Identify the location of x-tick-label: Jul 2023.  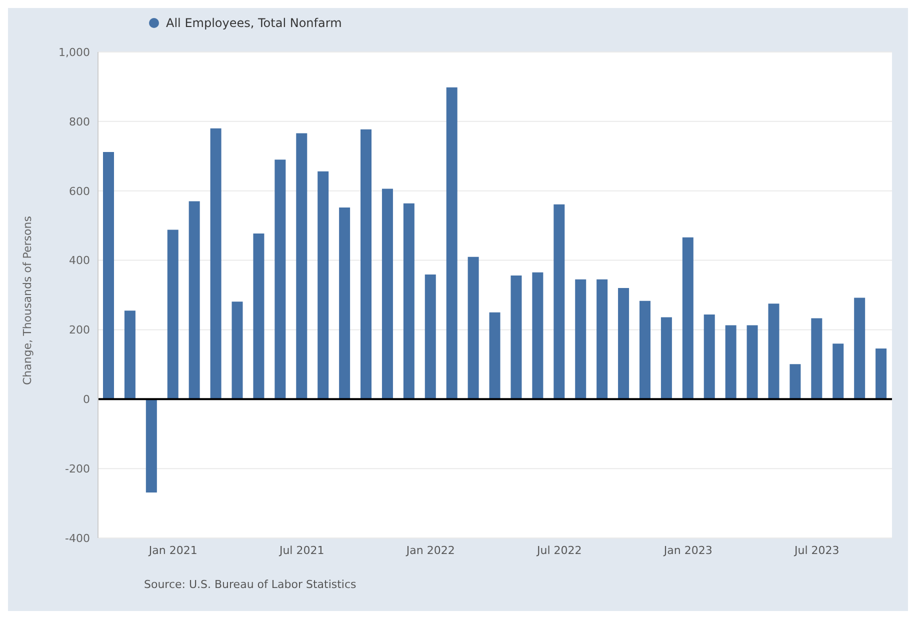
(817, 550).